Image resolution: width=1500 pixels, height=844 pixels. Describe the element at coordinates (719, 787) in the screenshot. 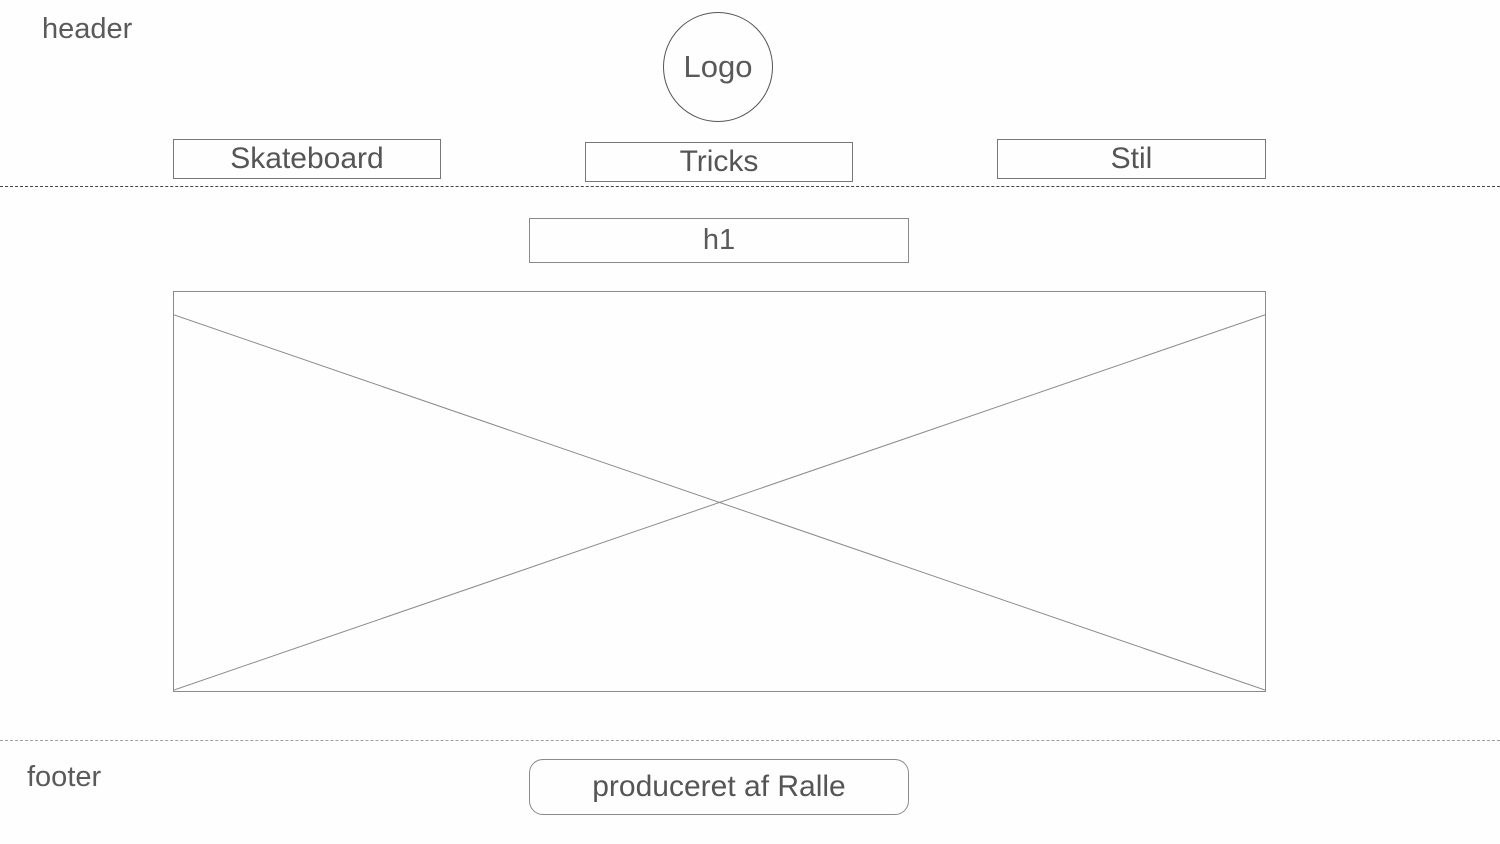

I see `footer-credit: produceret af Ralle` at that location.